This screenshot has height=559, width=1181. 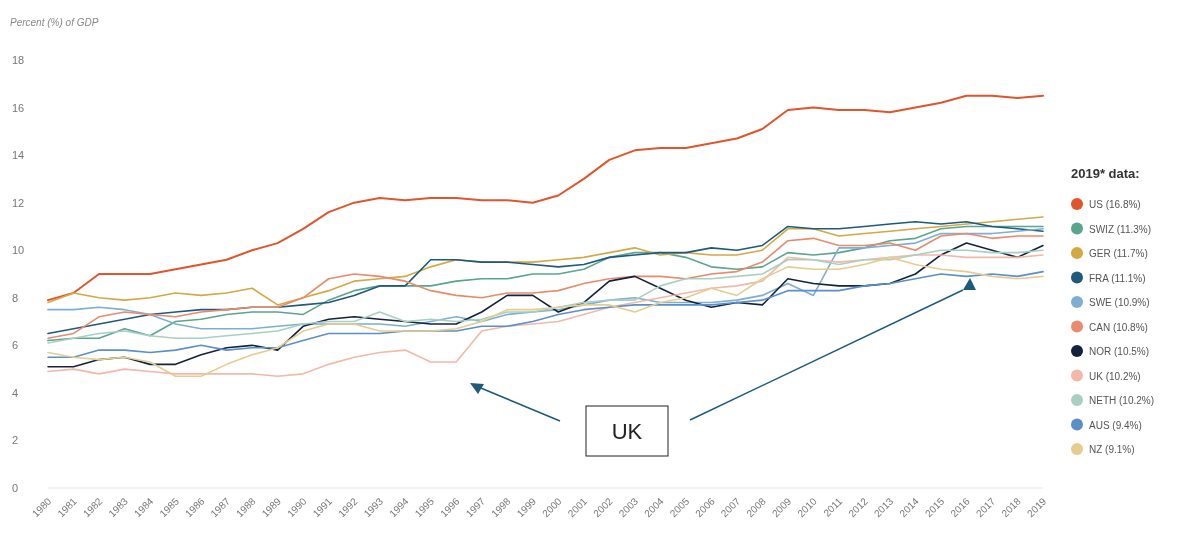 What do you see at coordinates (1119, 302) in the screenshot?
I see `legend-label: SWE (10.9%)` at bounding box center [1119, 302].